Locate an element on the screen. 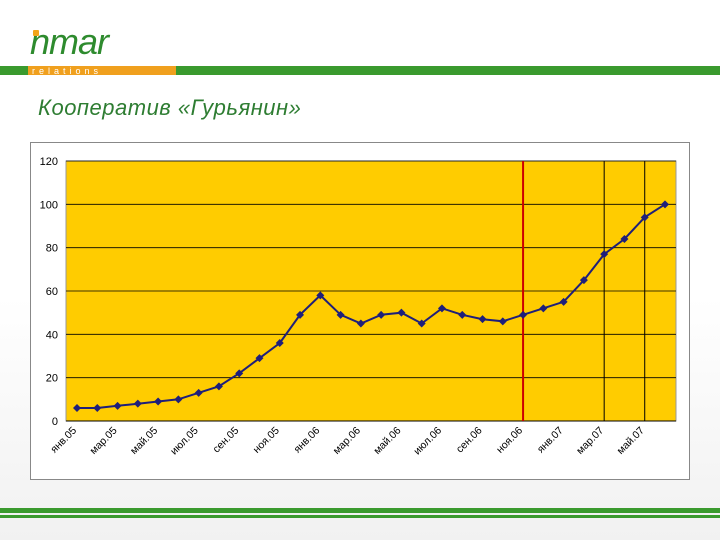 The height and width of the screenshot is (540, 720). footer-band-bottom is located at coordinates (360, 516).